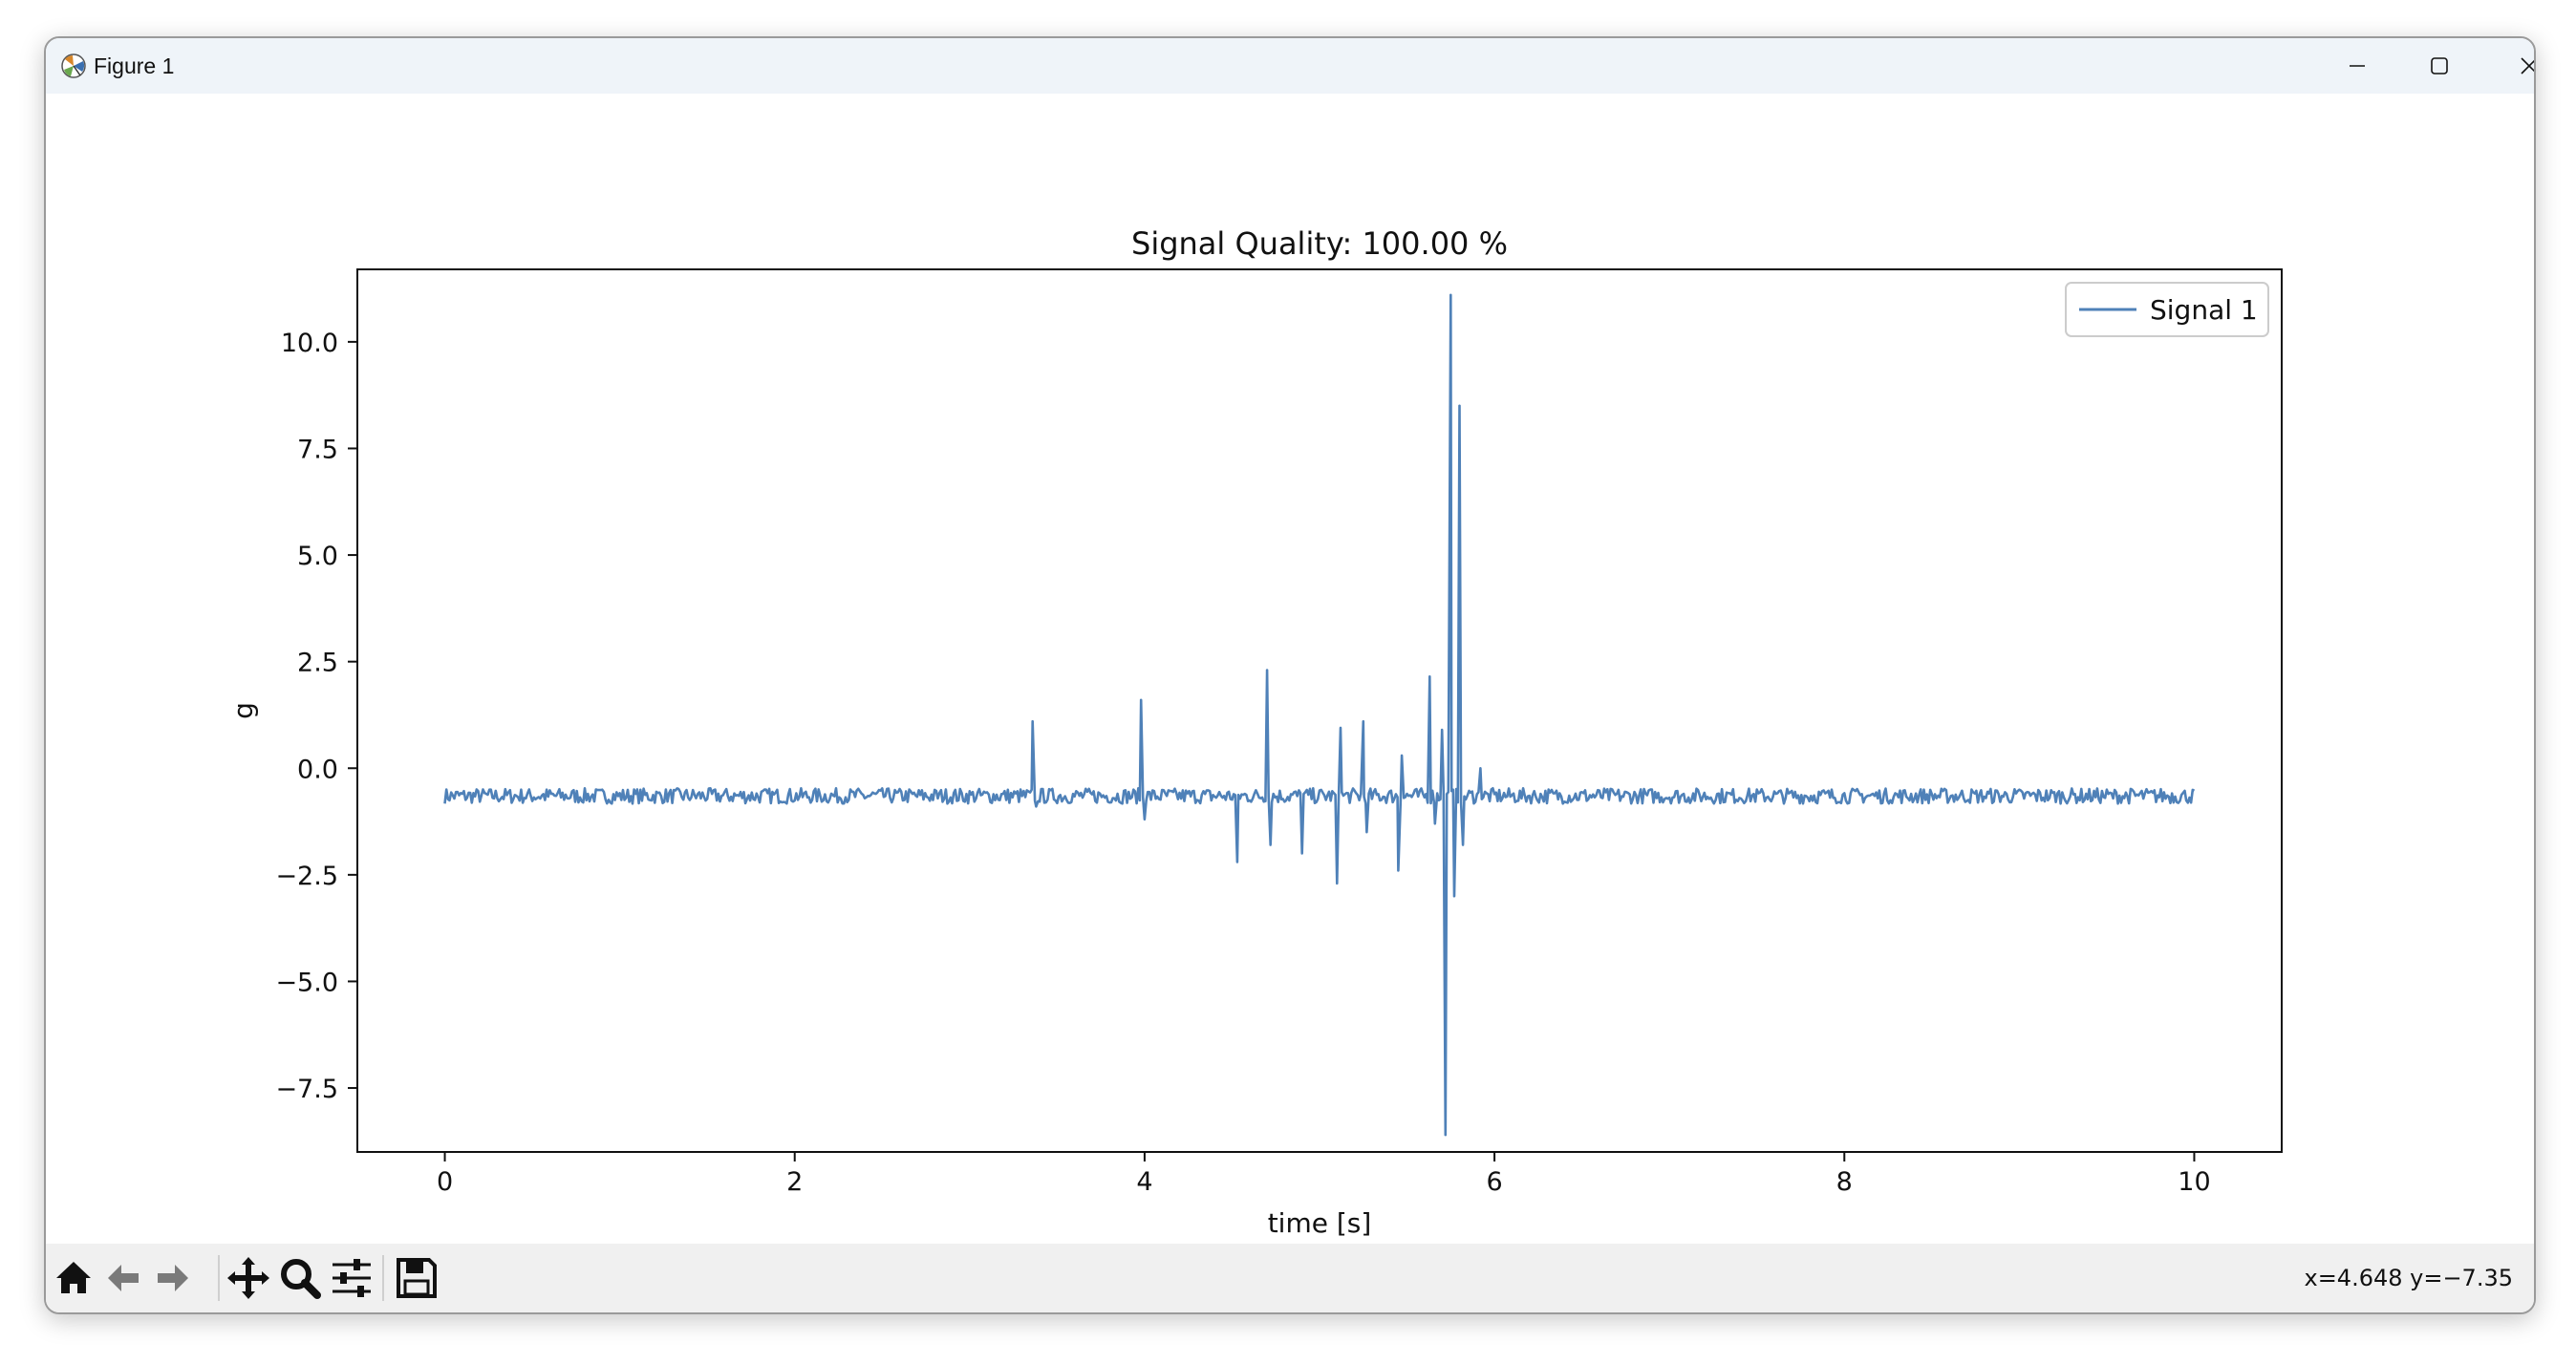  Describe the element at coordinates (1494, 1182) in the screenshot. I see `x-tick-label: 6` at that location.